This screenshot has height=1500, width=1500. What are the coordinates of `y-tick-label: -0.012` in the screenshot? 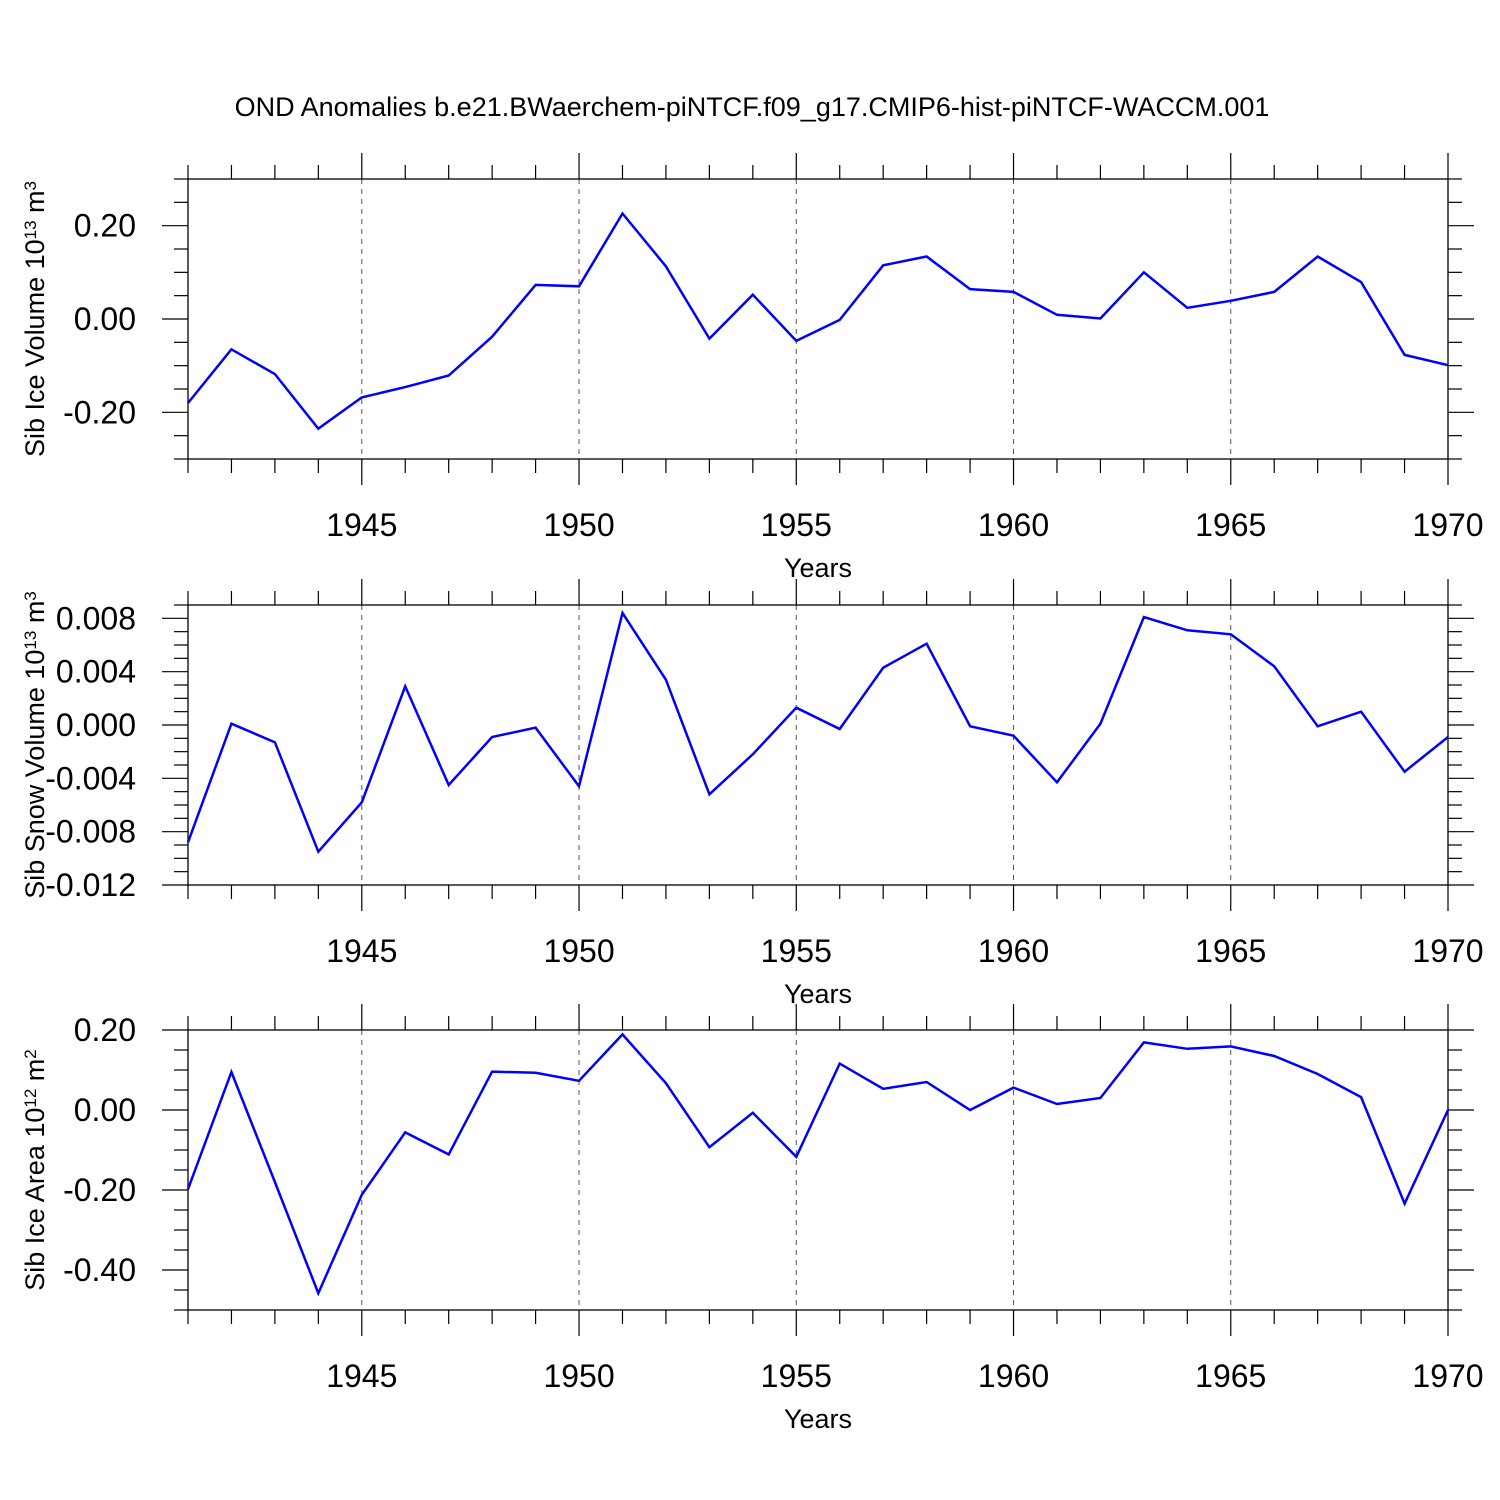 It's located at (90, 885).